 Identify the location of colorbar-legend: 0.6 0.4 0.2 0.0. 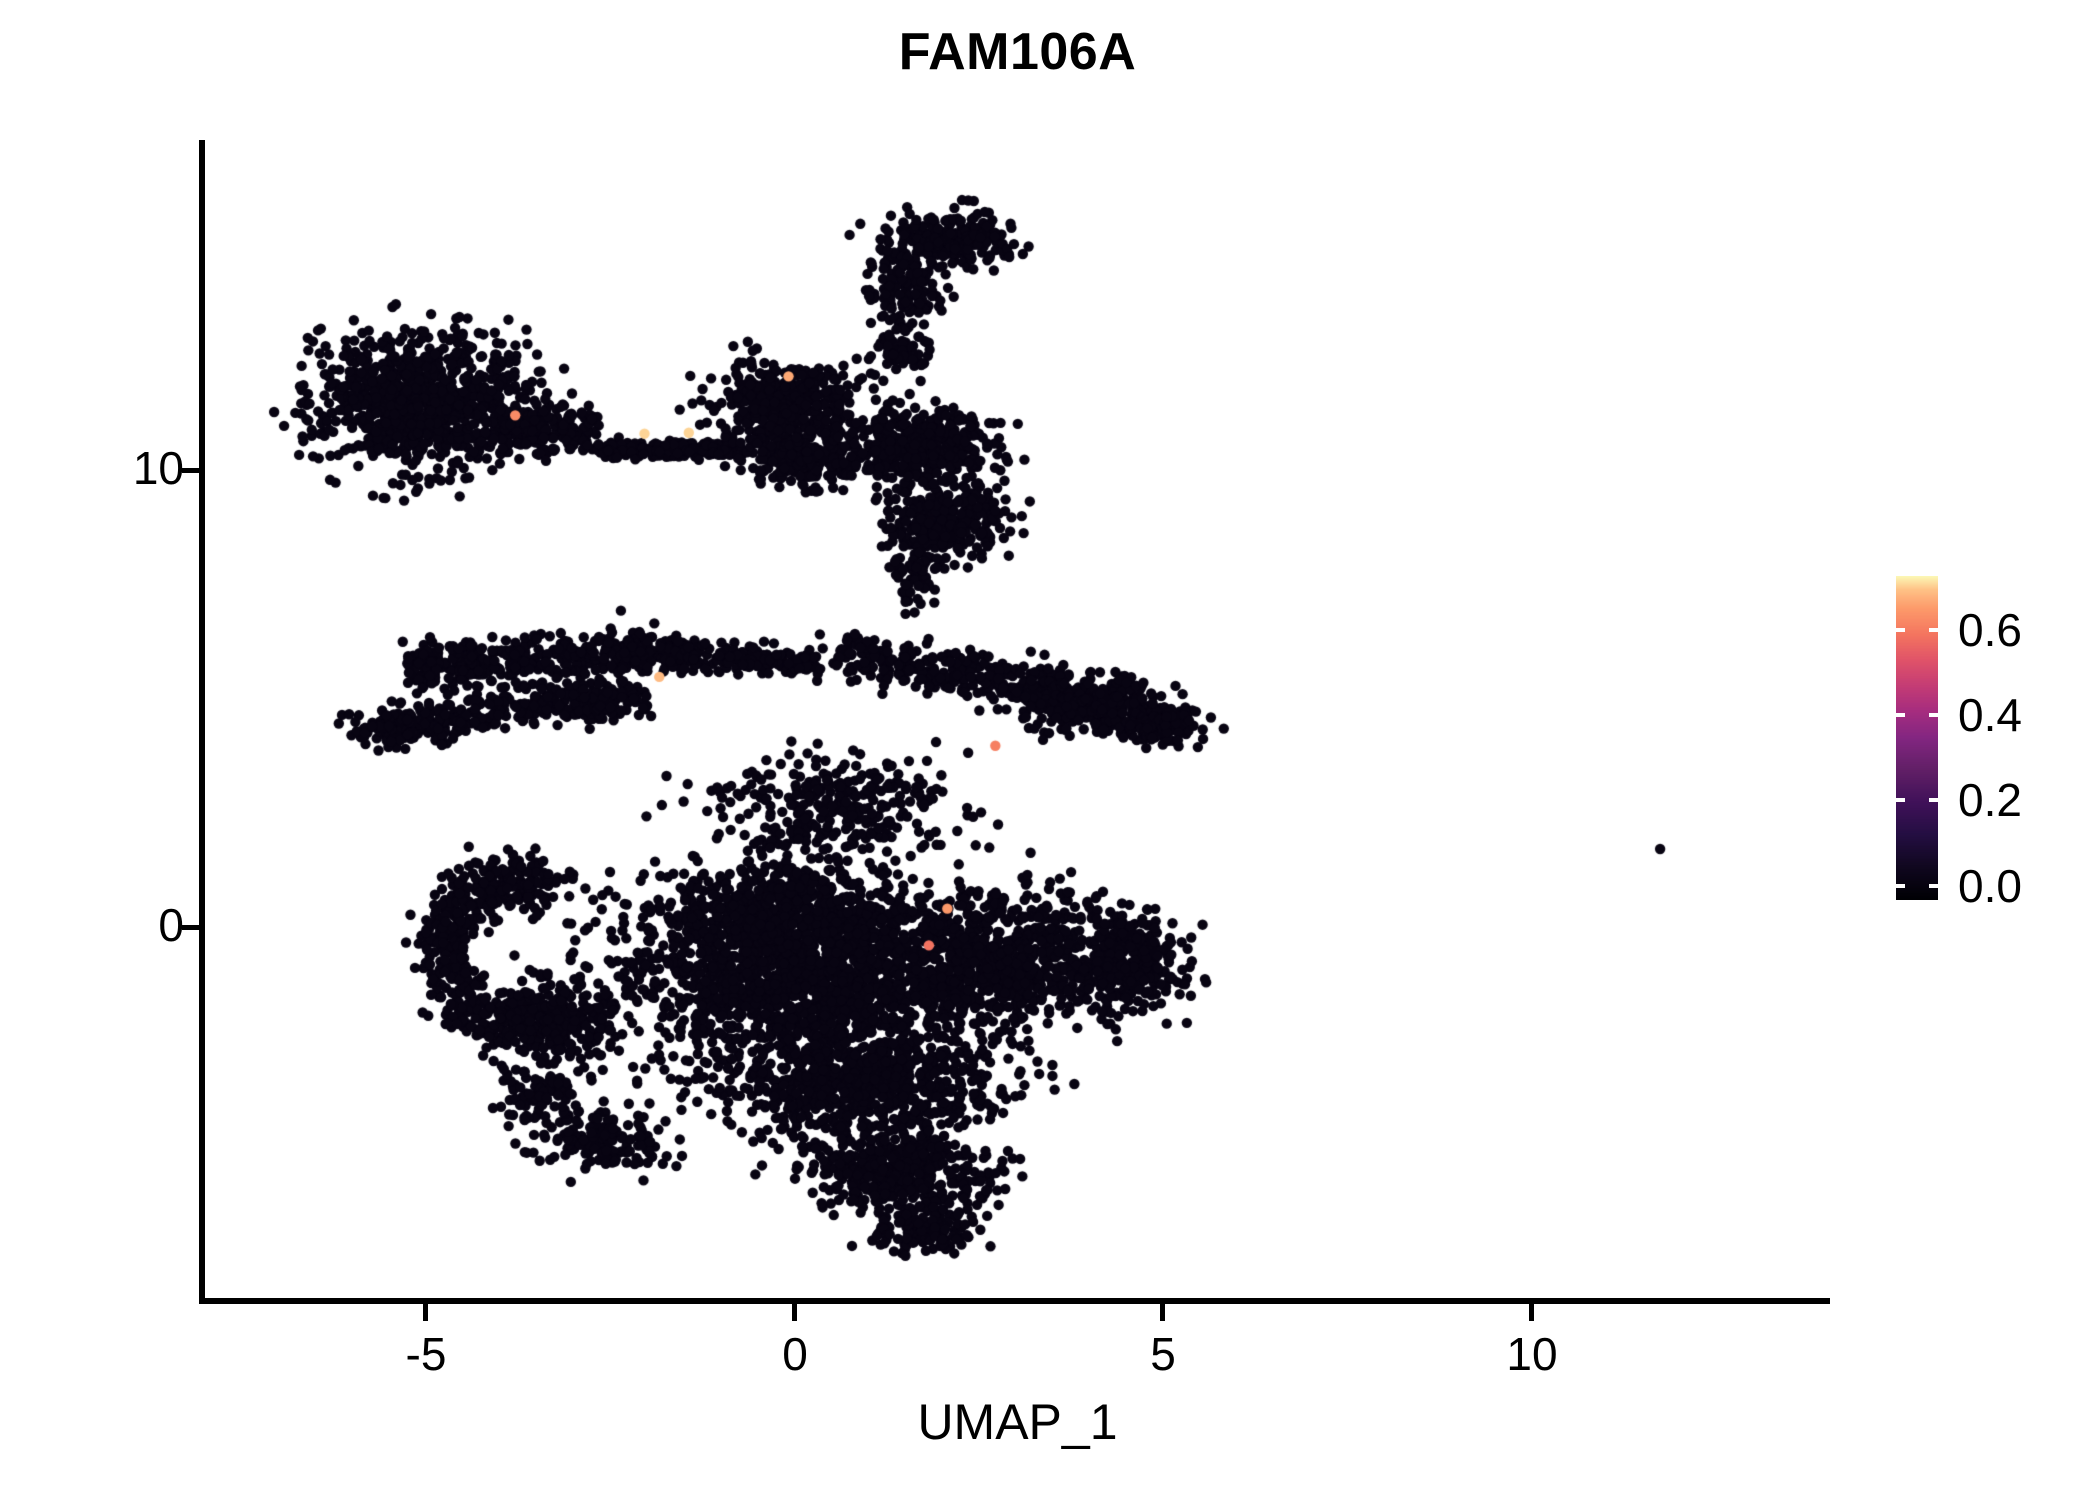
(1996, 744).